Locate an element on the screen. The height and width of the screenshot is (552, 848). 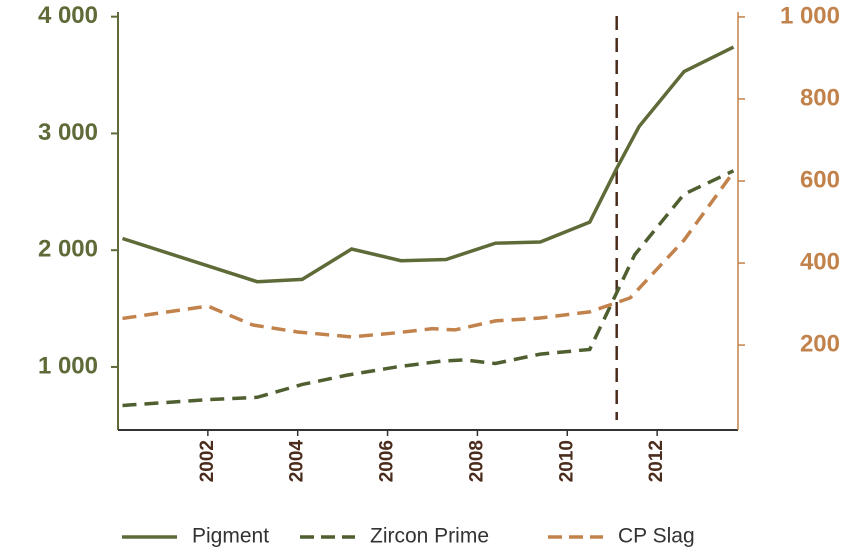
y-tick-label: 3 000 is located at coordinates (68, 132).